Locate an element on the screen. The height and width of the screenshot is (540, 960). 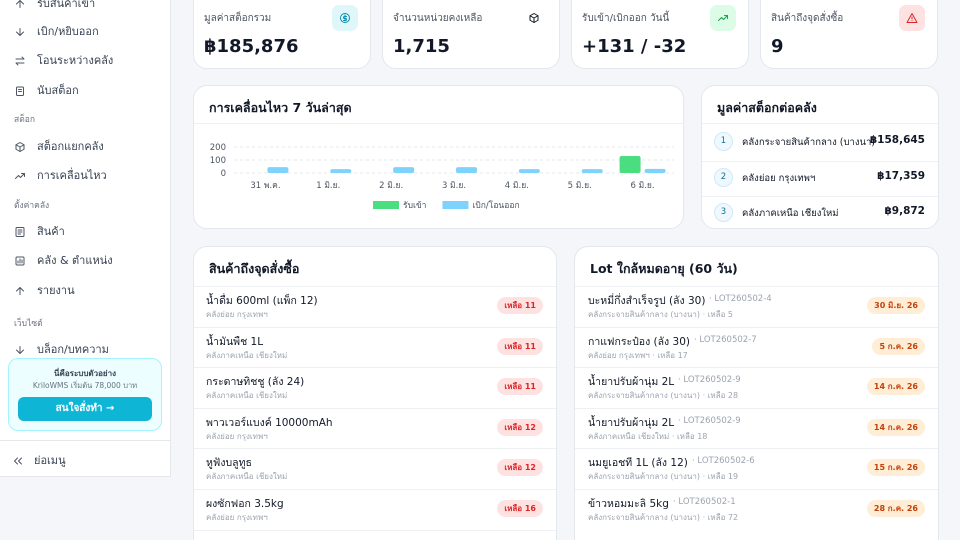
card-title: สินค้าถึงจุดสั่งซื้อ is located at coordinates (254, 268).